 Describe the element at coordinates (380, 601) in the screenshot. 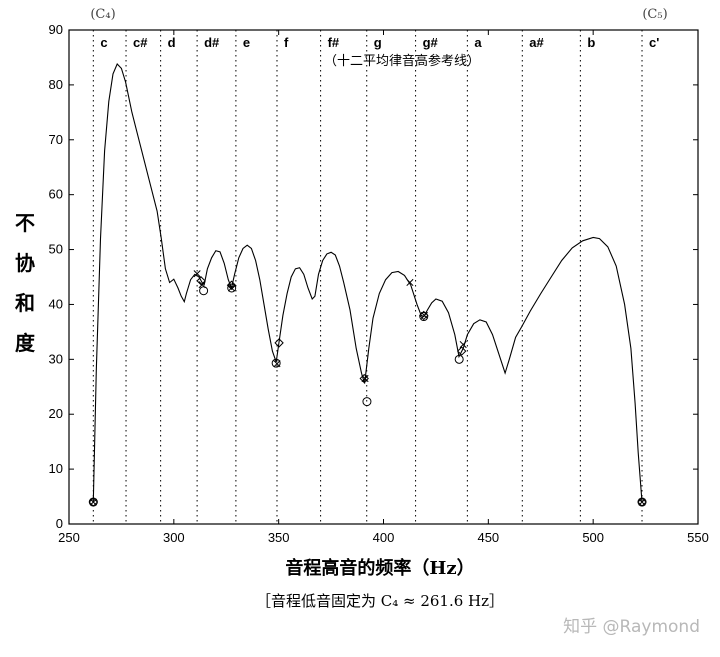

I see `low-note-caption: ［音程低音固定为 C₄ ≈ 261.6 Hz］` at that location.